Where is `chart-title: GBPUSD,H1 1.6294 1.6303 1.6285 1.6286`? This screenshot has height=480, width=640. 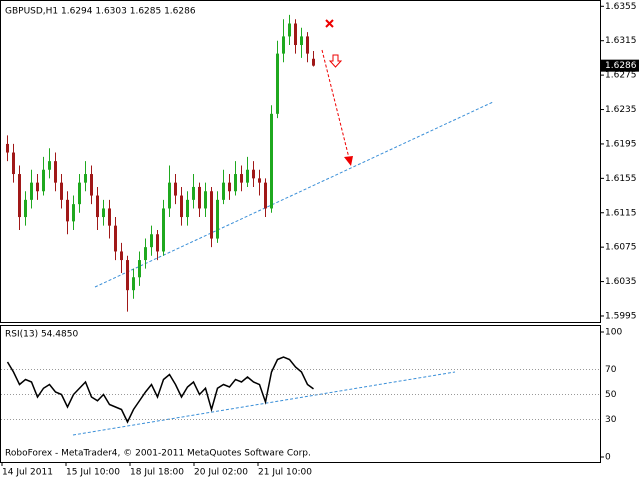
chart-title: GBPUSD,H1 1.6294 1.6303 1.6285 1.6286 is located at coordinates (100, 12).